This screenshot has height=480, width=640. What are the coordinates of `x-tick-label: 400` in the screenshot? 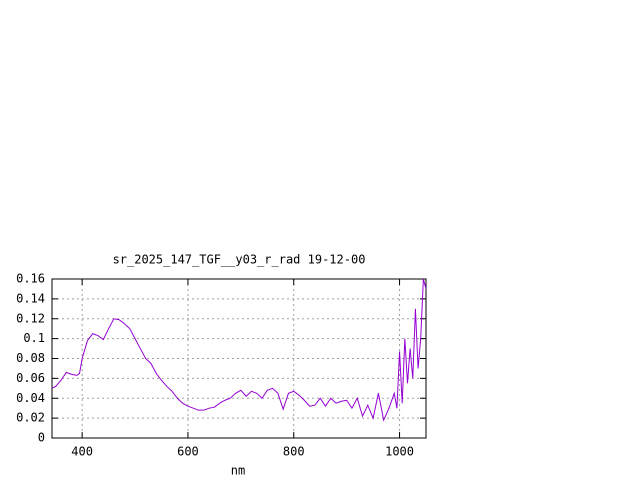 It's located at (82, 452).